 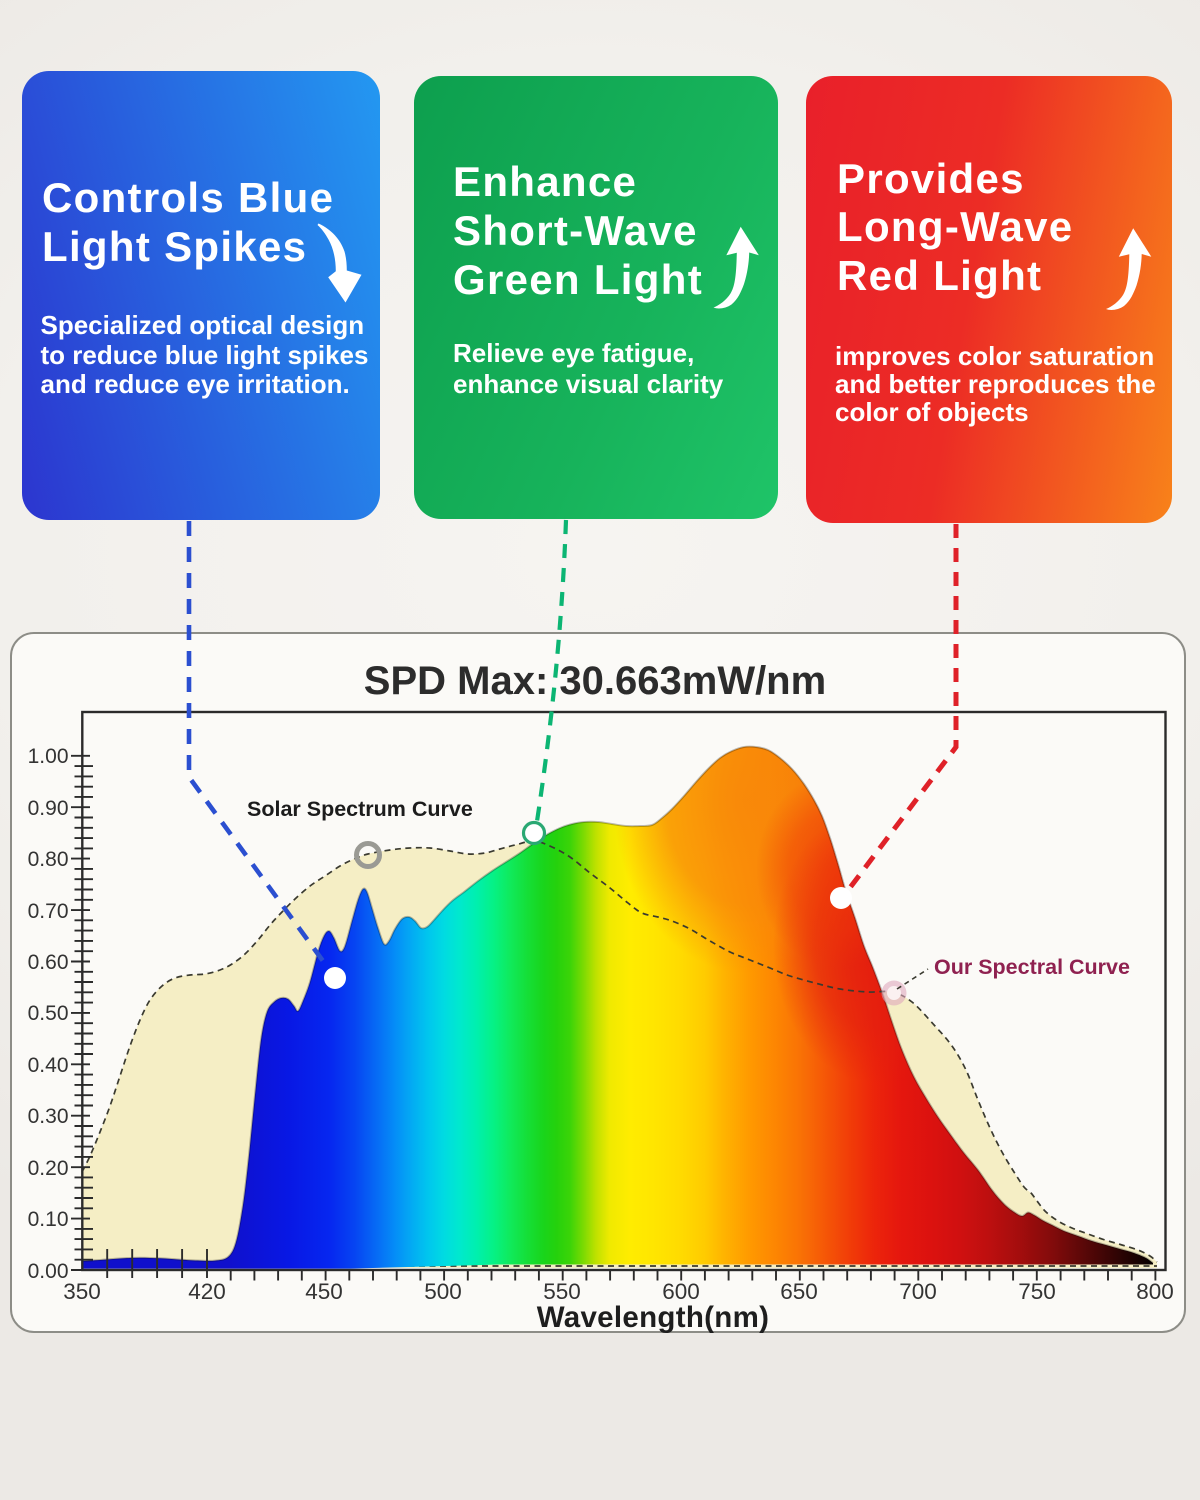 I want to click on svg-text: 550, so click(x=562, y=1291).